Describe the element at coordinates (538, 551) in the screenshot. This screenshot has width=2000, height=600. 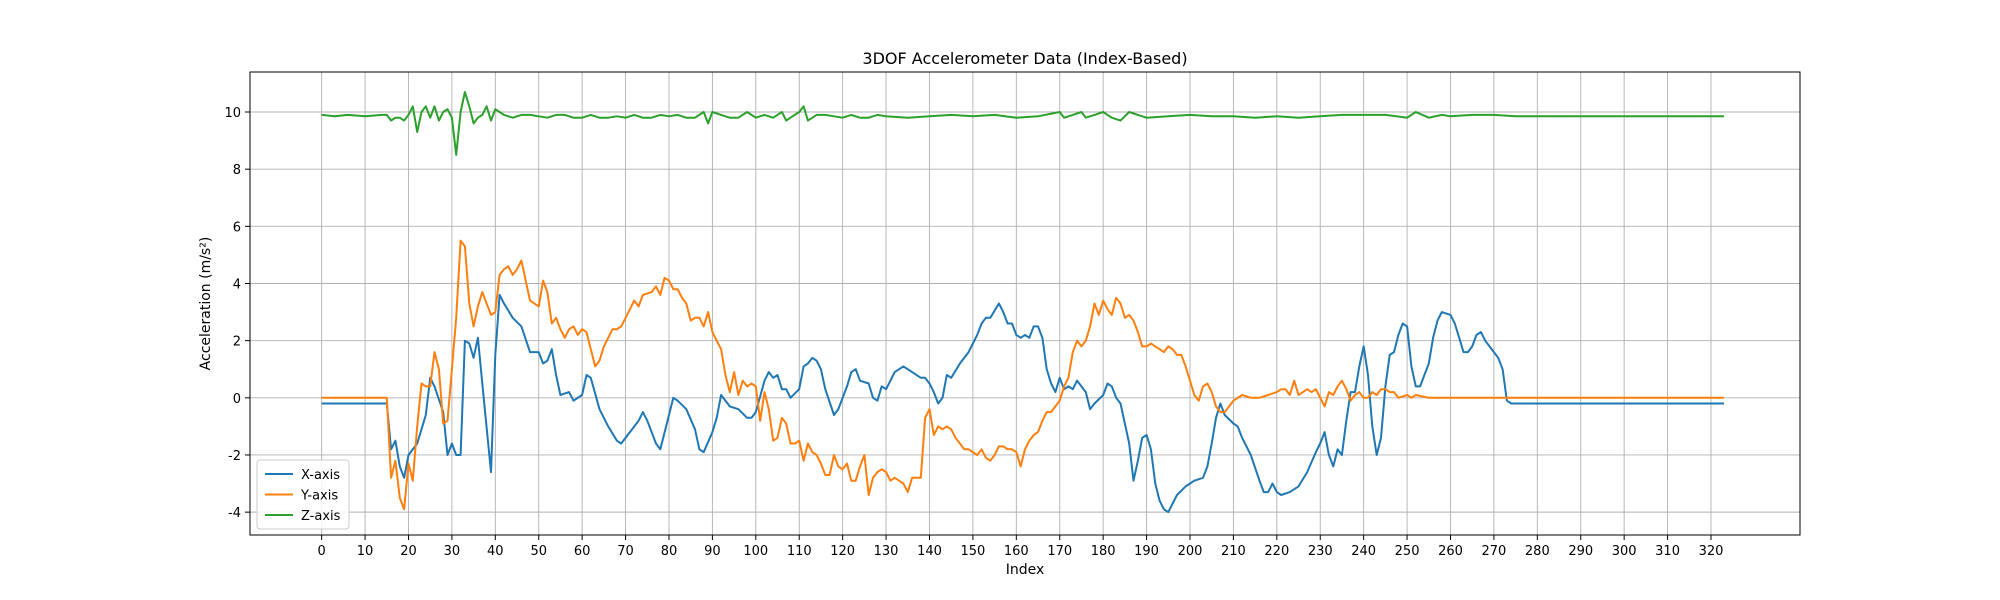
I see `x-tick-label: 50` at that location.